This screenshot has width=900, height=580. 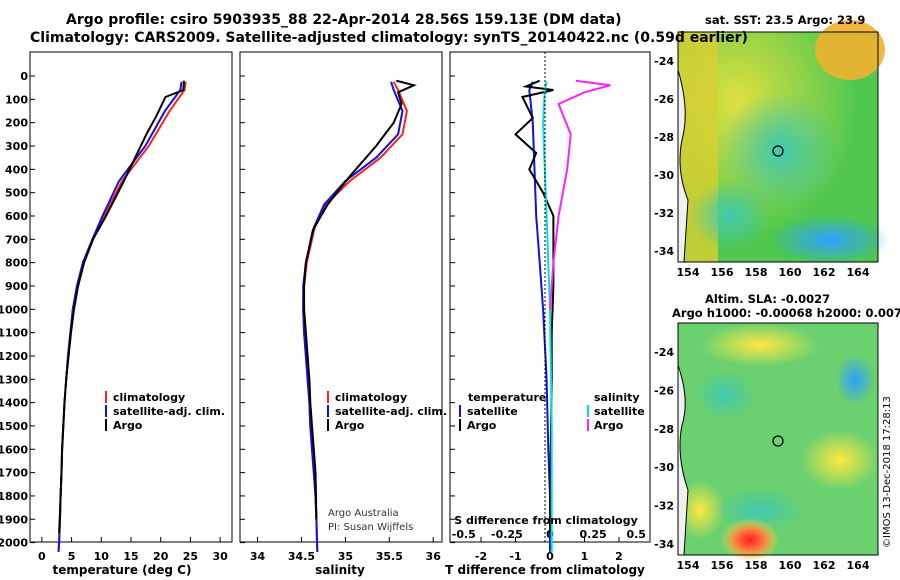 What do you see at coordinates (14, 519) in the screenshot?
I see `y-tick-label: 1900` at bounding box center [14, 519].